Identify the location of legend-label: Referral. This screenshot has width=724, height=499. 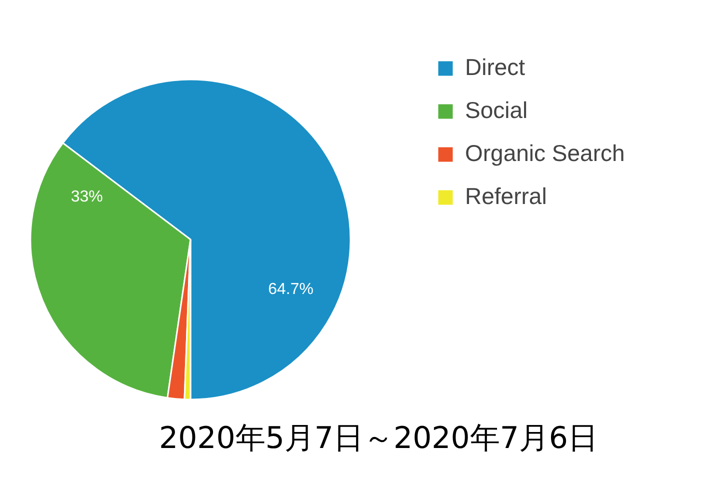
(506, 196).